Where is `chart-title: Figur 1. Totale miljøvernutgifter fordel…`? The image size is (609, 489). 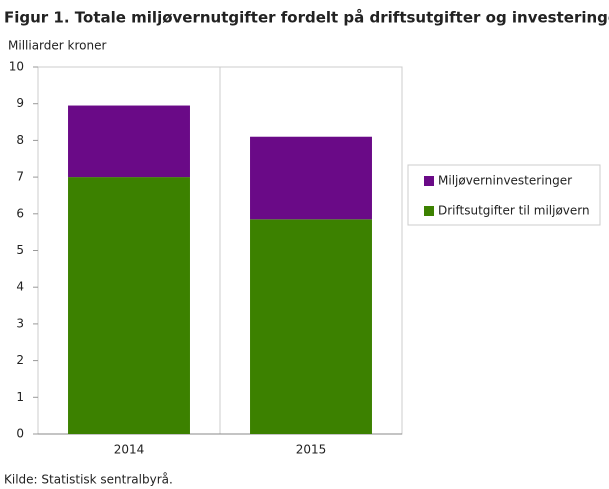
chart-title: Figur 1. Totale miljøvernutgifter fordel… is located at coordinates (306, 18).